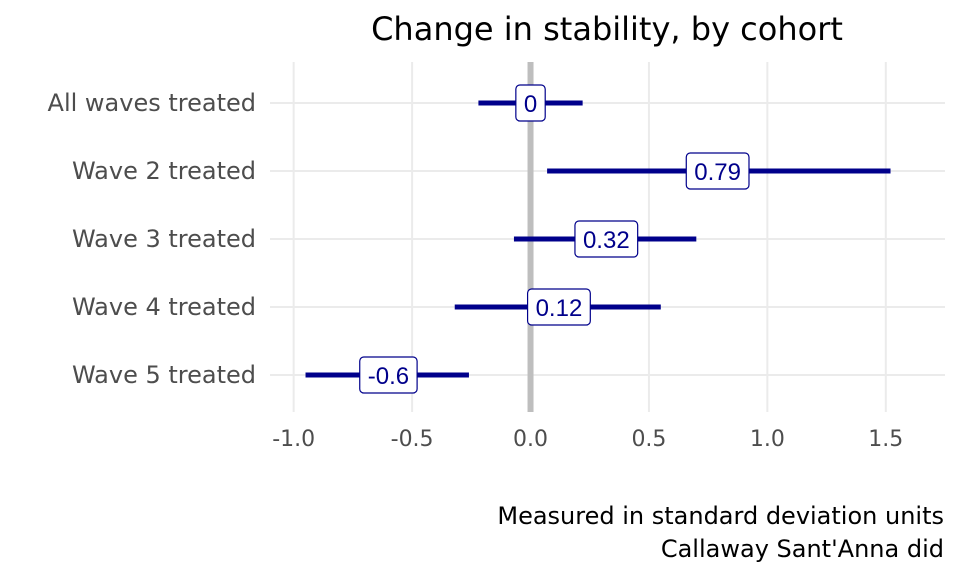 This screenshot has width=960, height=576. Describe the element at coordinates (802, 549) in the screenshot. I see `caption-line-2: Callaway Sant'Anna did` at that location.